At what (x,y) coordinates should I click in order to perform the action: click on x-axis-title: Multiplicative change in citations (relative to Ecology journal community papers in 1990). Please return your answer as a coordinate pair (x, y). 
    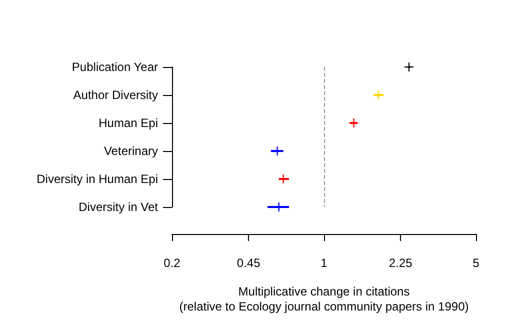
    Looking at the image, I should click on (324, 299).